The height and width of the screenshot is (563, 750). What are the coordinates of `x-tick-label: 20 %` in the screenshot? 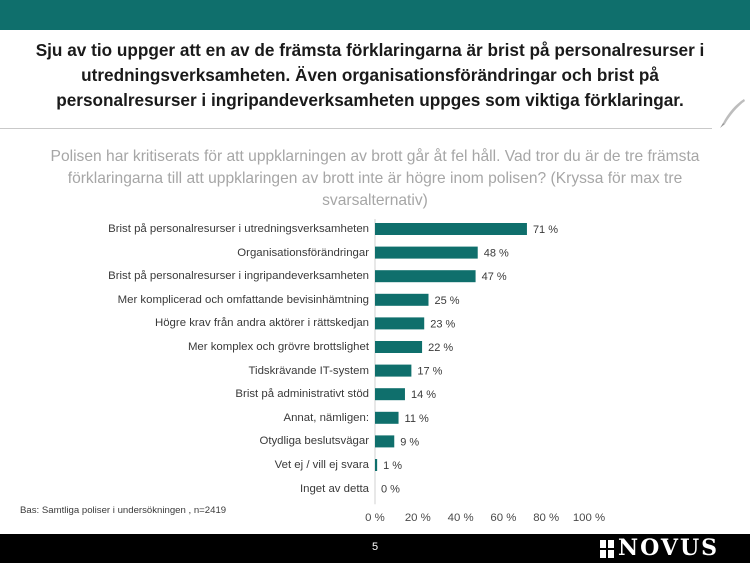 It's located at (418, 518).